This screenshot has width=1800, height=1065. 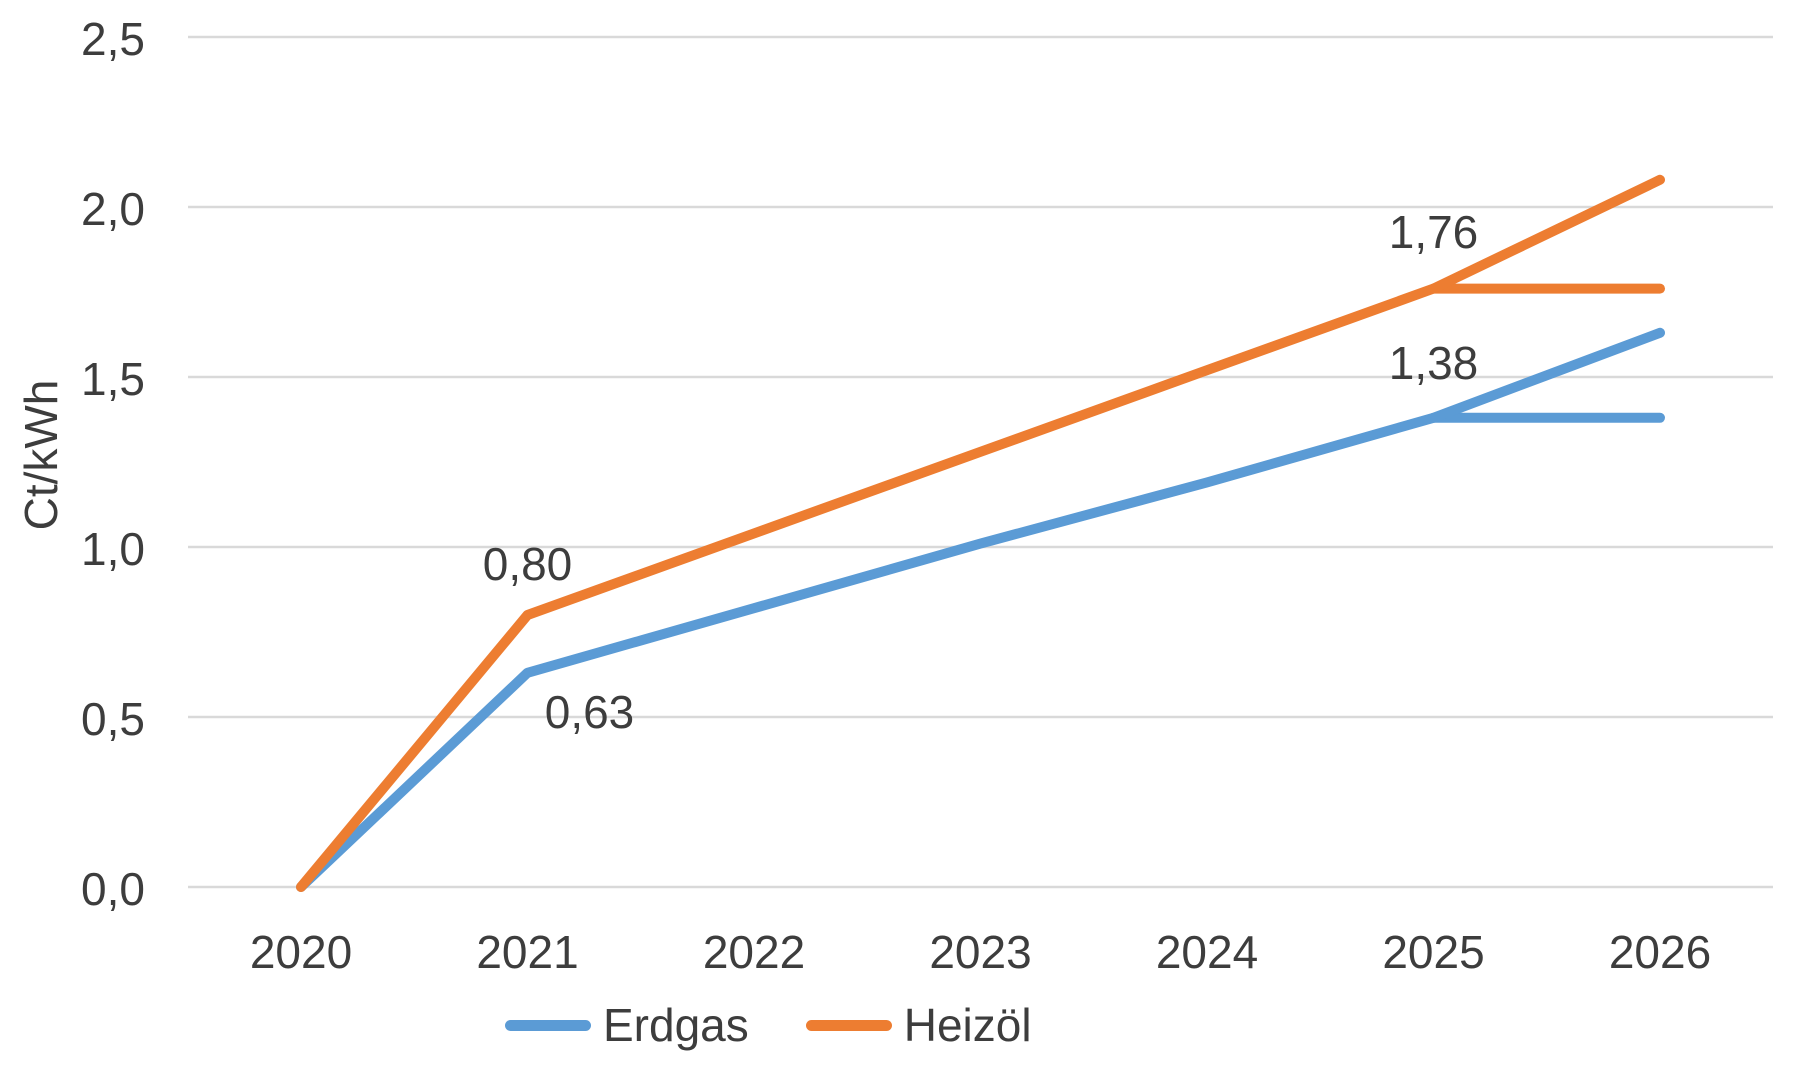 What do you see at coordinates (768, 1025) in the screenshot?
I see `legend: Erdgas Heizöl` at bounding box center [768, 1025].